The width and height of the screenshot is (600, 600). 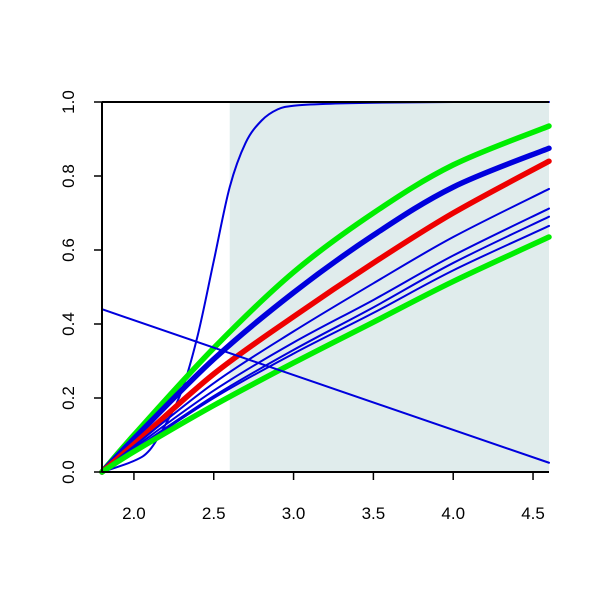 What do you see at coordinates (68, 398) in the screenshot?
I see `y-tick-label: 0.2` at bounding box center [68, 398].